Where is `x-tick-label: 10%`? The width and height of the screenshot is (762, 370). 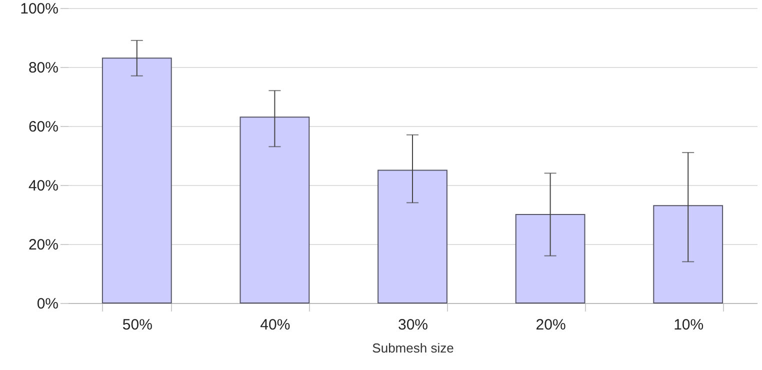
x-tick-label: 10% is located at coordinates (689, 325).